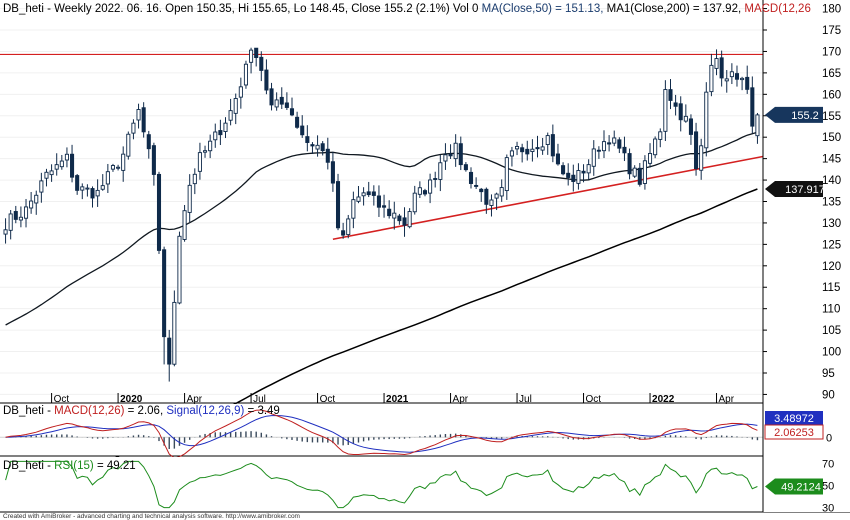  I want to click on signal-line, so click(381, 433).